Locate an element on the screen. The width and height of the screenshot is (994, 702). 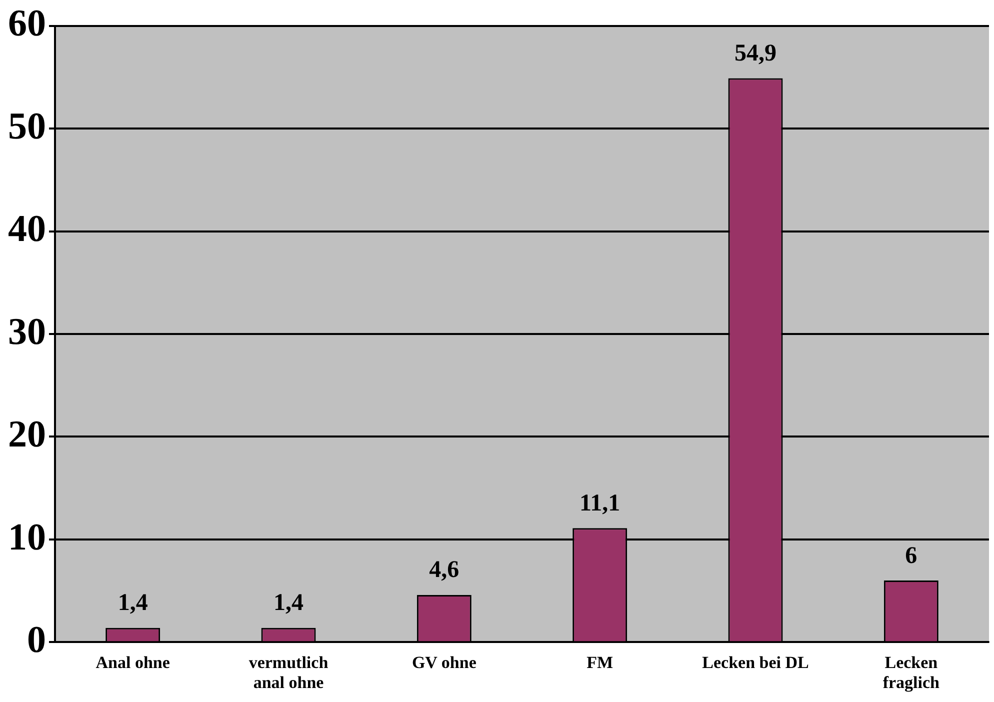
y-tick-label: 0 is located at coordinates (36, 640).